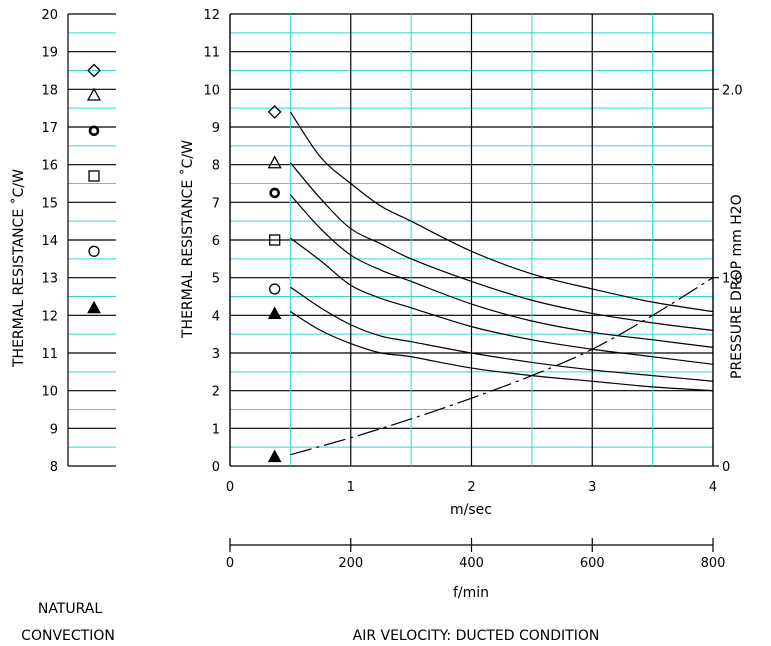  I want to click on right-tick-label: 2.0, so click(732, 90).